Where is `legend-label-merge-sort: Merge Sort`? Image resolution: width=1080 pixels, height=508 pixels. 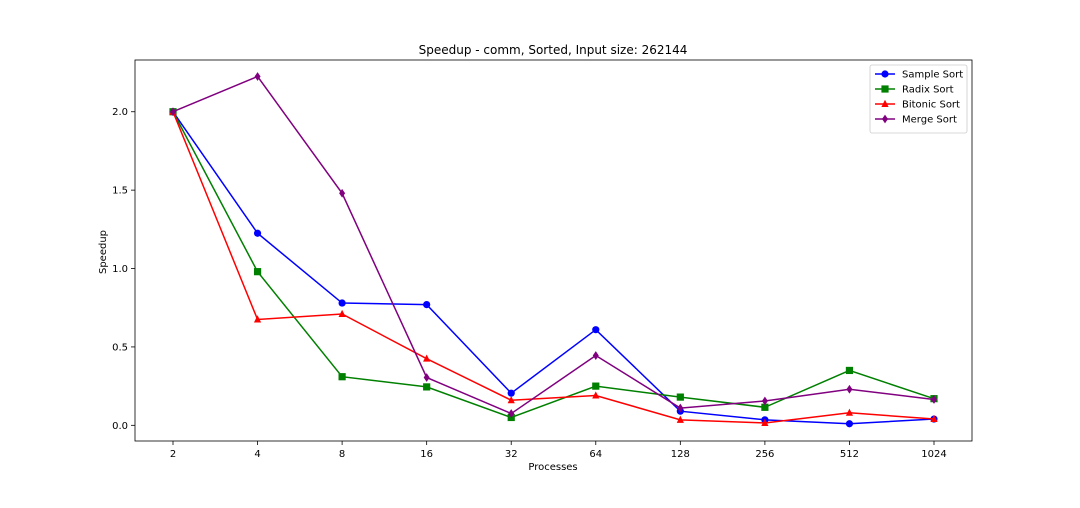
legend-label-merge-sort: Merge Sort is located at coordinates (929, 120).